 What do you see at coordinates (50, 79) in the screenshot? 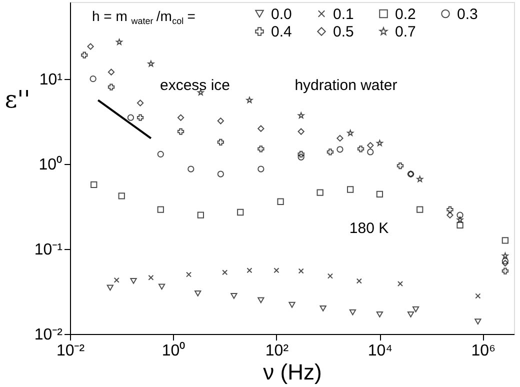
I see `y-tick-label: 10¹` at bounding box center [50, 79].